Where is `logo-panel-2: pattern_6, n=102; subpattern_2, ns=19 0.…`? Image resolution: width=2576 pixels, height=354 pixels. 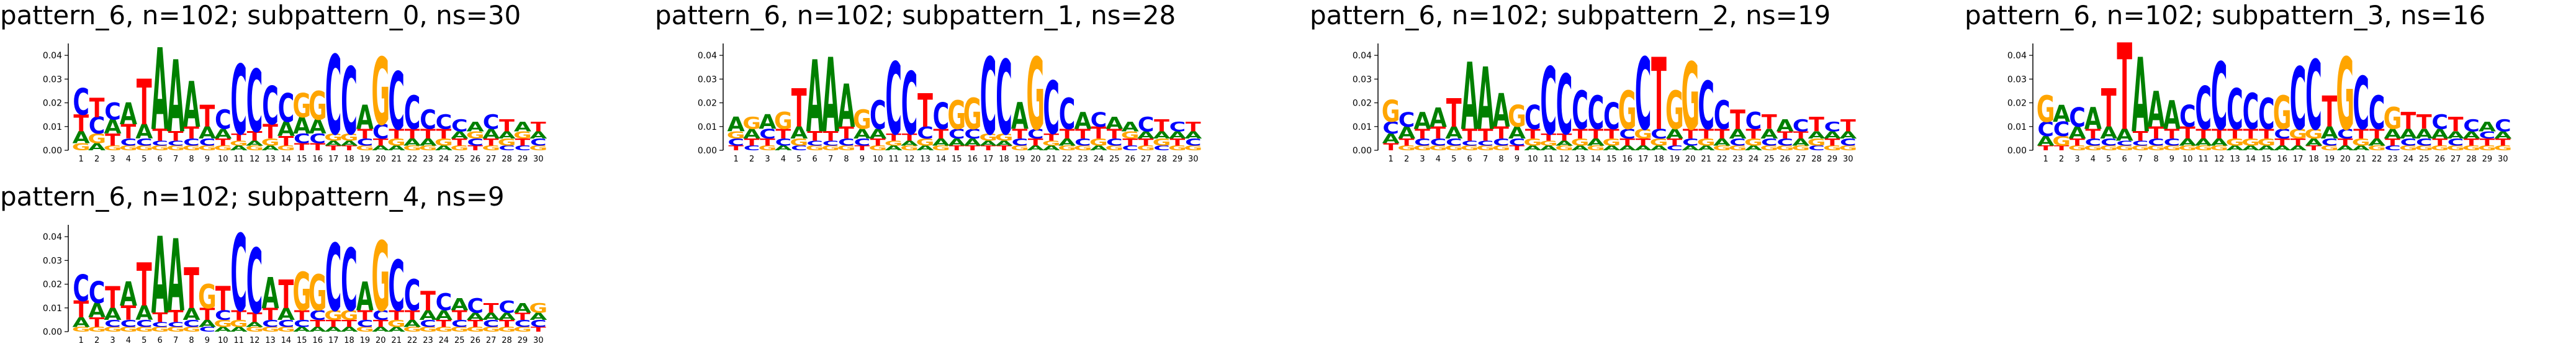
logo-panel-2: pattern_6, n=102; subpattern_2, ns=19 0.… is located at coordinates (1620, 84).